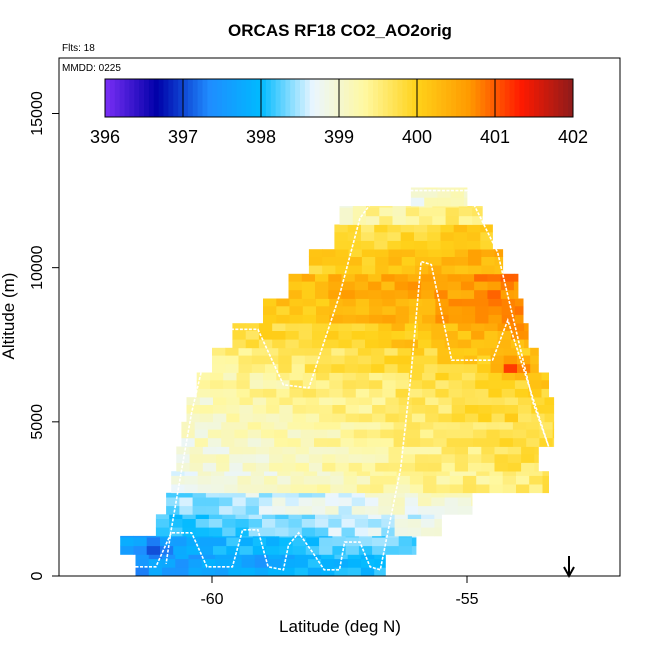 The width and height of the screenshot is (650, 650). What do you see at coordinates (339, 592) in the screenshot?
I see `x-axis: -60 -55` at bounding box center [339, 592].